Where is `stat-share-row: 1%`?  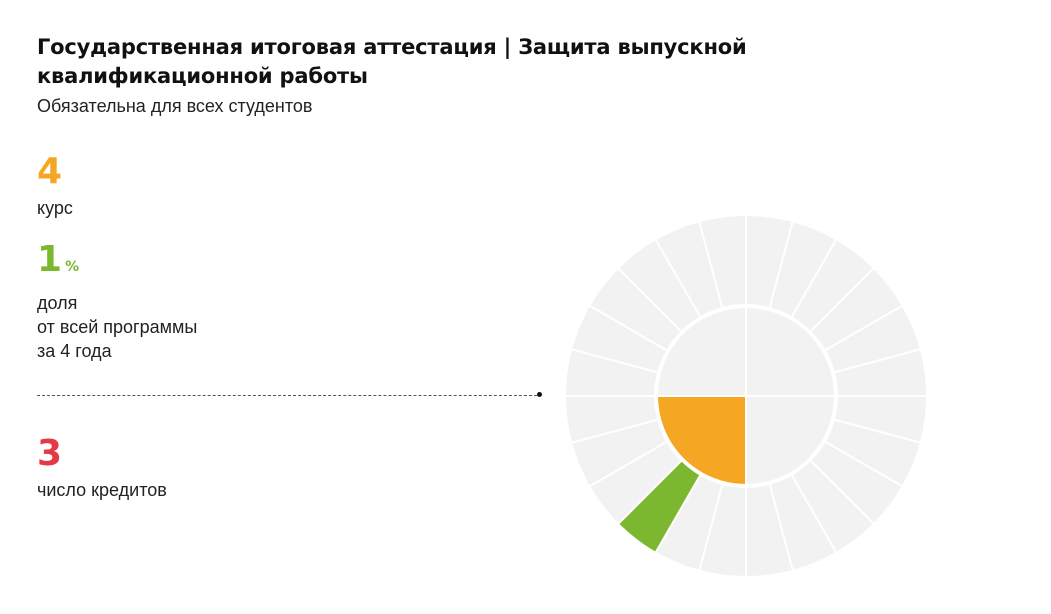 stat-share-row: 1% is located at coordinates (117, 263).